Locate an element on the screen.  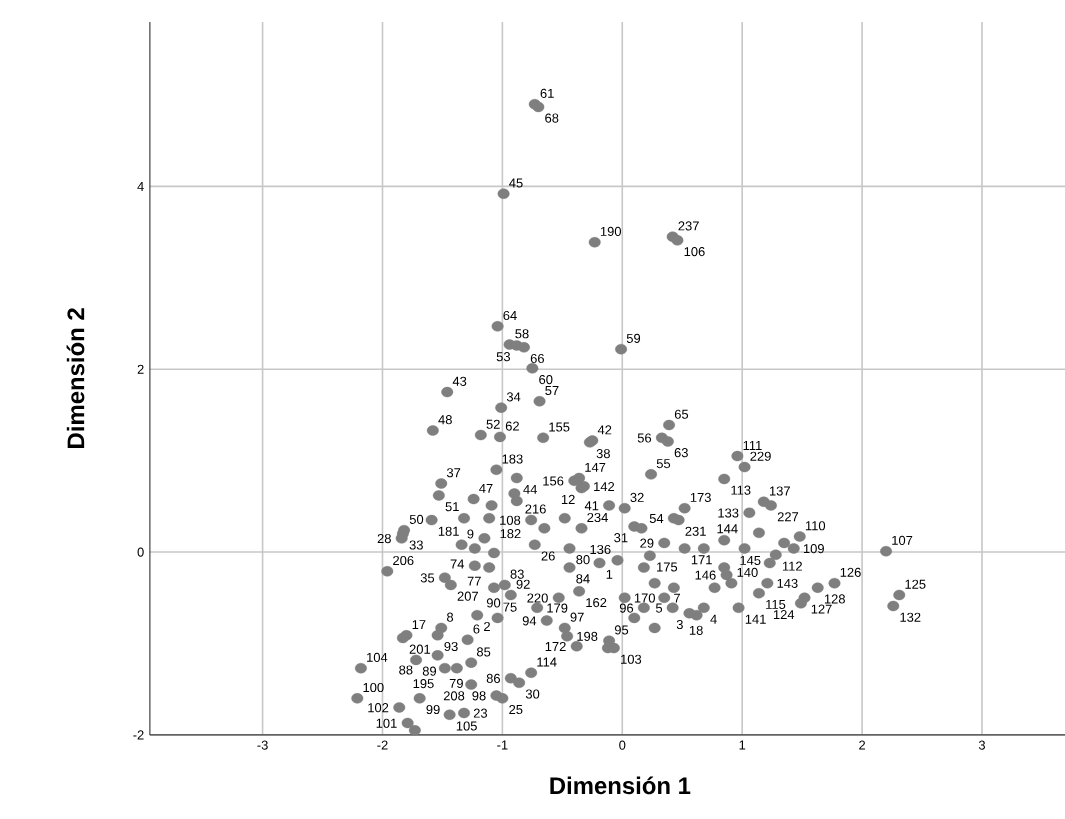
annotation: 105 is located at coordinates (466, 726).